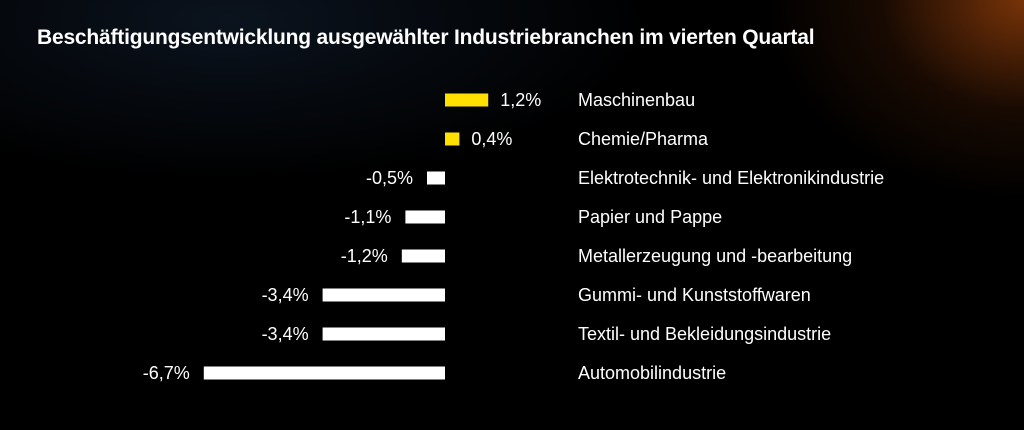  I want to click on category-label: Papier und Pappe, so click(650, 217).